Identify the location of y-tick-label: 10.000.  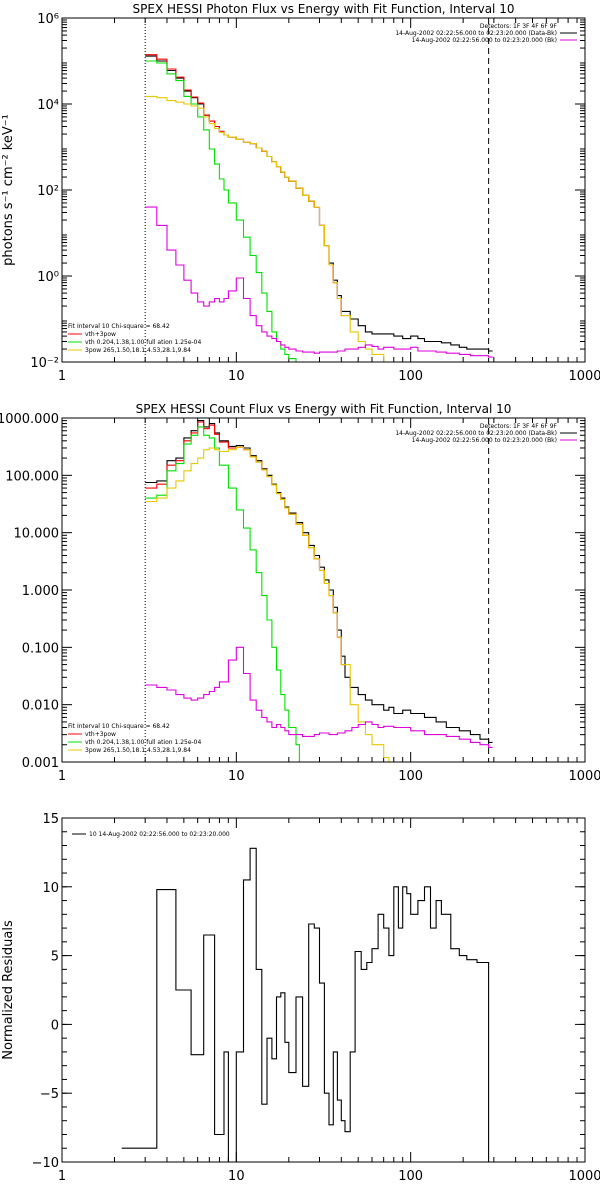
(37, 534).